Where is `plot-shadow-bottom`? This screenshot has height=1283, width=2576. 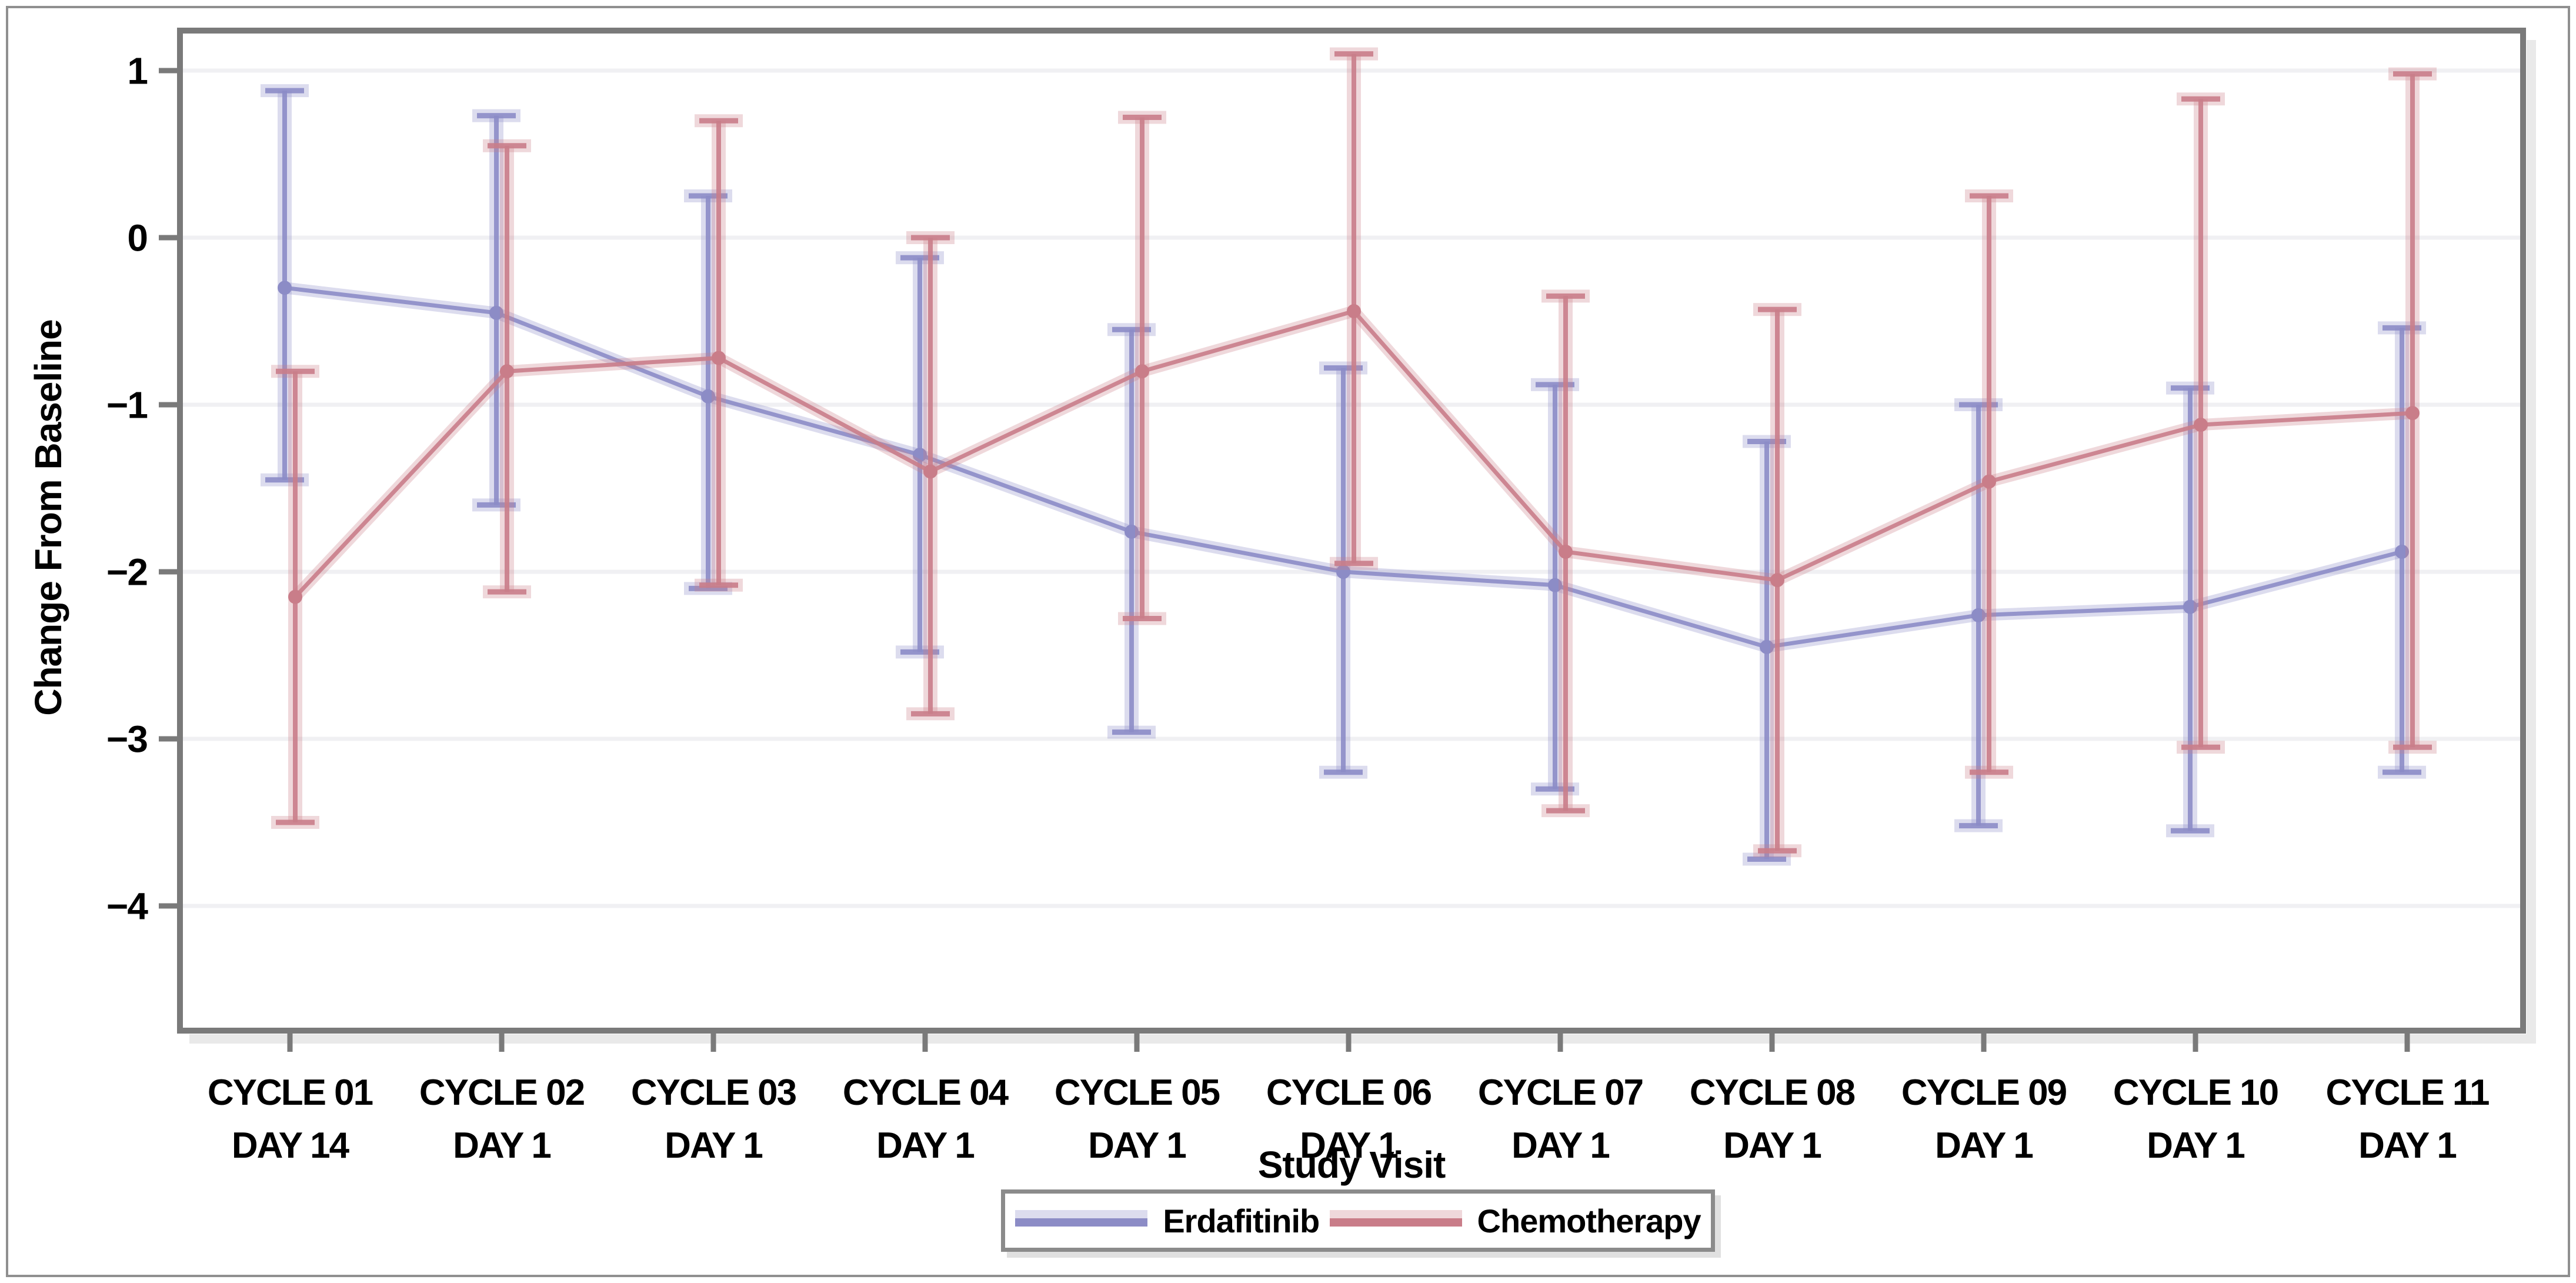
plot-shadow-bottom is located at coordinates (1362, 1039).